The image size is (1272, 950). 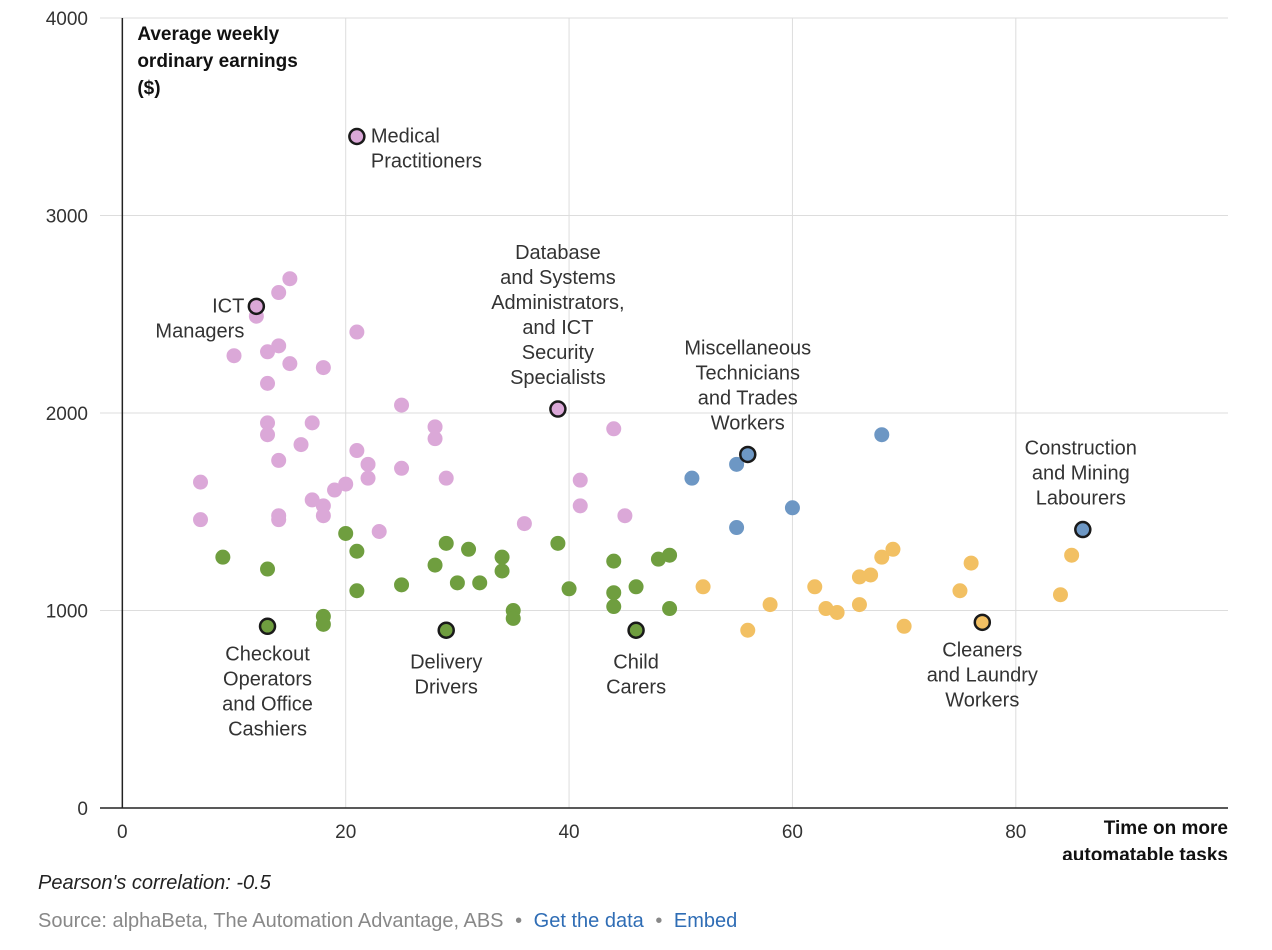 I want to click on point-label: Construction, so click(x=1081, y=449).